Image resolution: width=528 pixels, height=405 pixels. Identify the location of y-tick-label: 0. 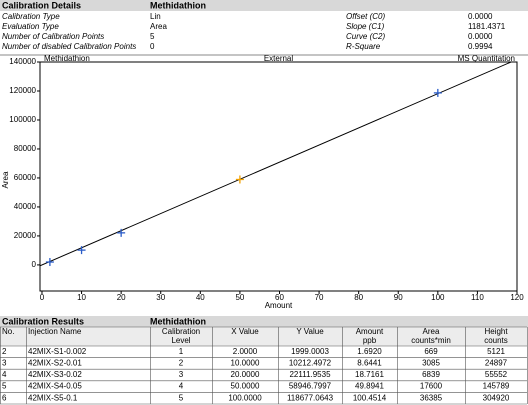
(34, 264).